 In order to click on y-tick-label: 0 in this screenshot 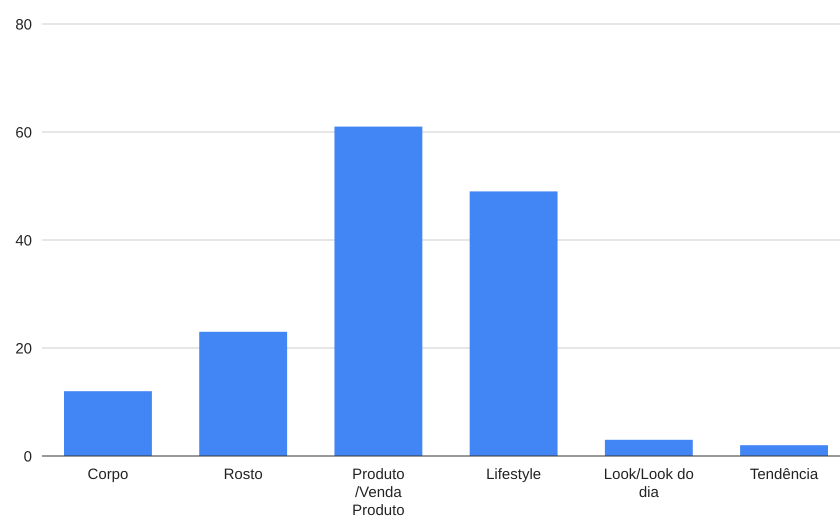, I will do `click(28, 457)`.